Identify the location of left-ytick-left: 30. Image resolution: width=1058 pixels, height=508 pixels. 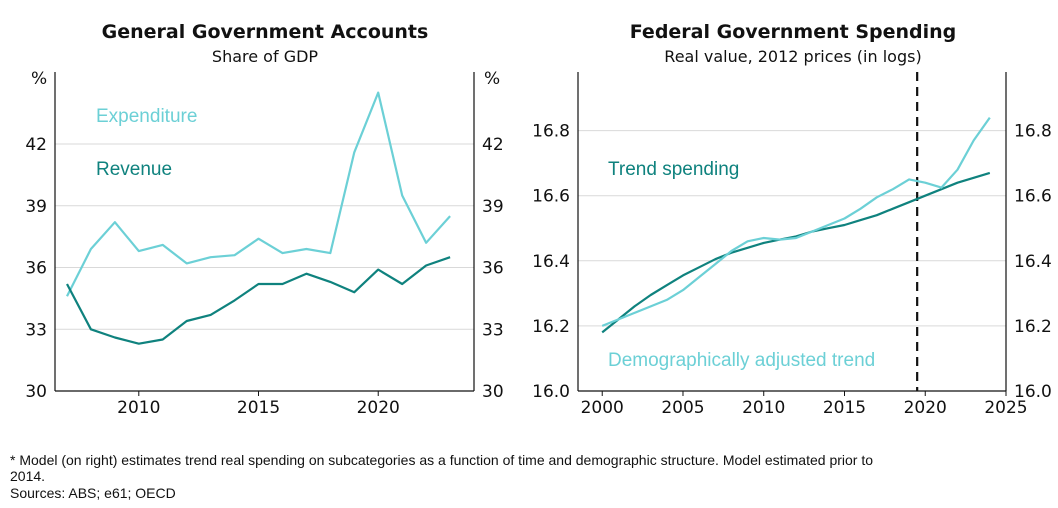
(36, 392).